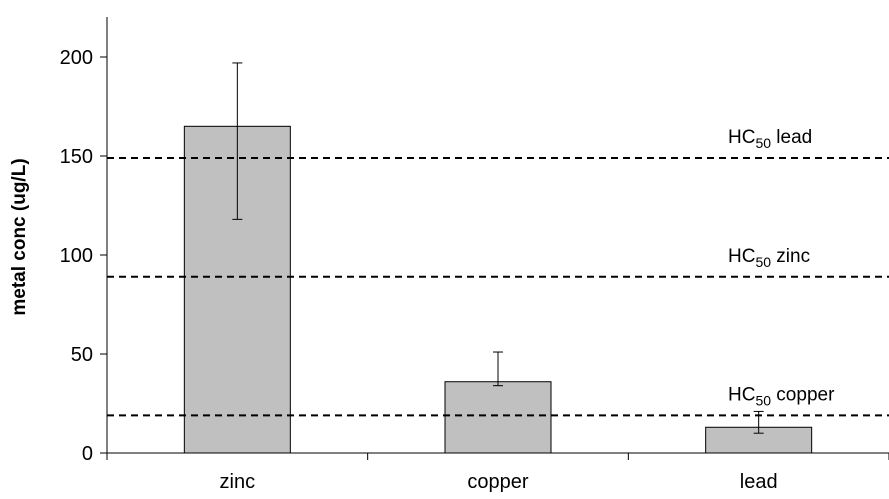 The height and width of the screenshot is (499, 889). What do you see at coordinates (238, 482) in the screenshot?
I see `x-category-label-zinc: zinc` at bounding box center [238, 482].